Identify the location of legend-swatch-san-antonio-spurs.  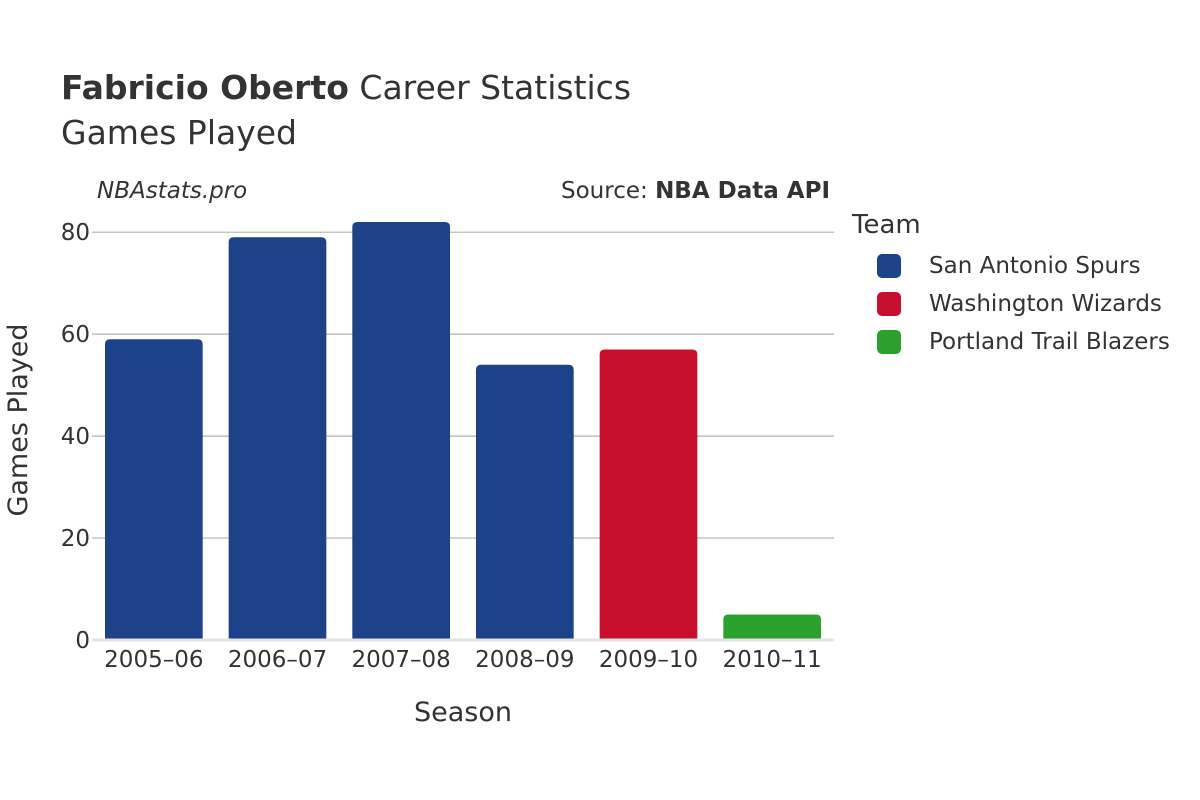
(889, 266).